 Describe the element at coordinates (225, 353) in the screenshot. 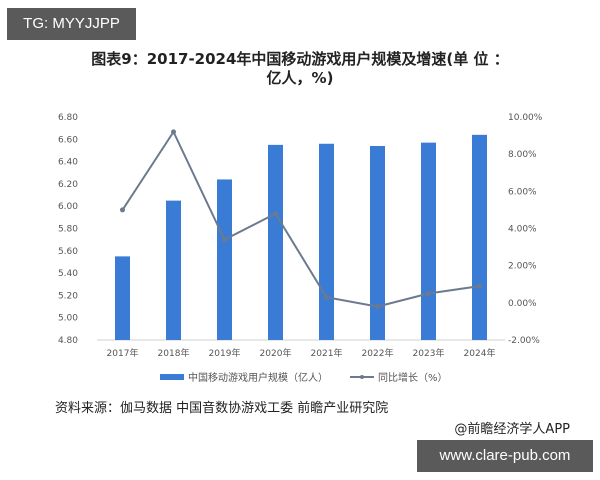

I see `x-axis-label: 2019年` at that location.